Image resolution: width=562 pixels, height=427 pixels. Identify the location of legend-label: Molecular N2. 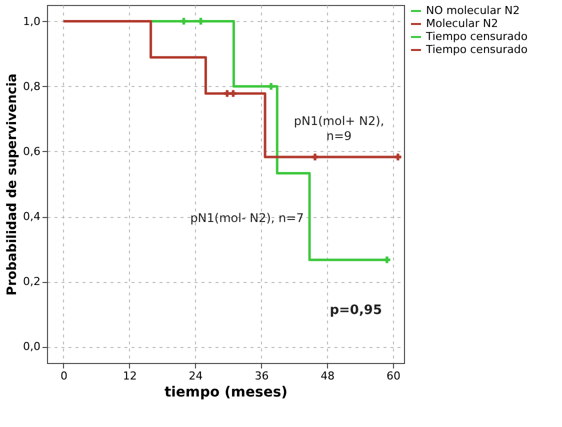
(462, 23).